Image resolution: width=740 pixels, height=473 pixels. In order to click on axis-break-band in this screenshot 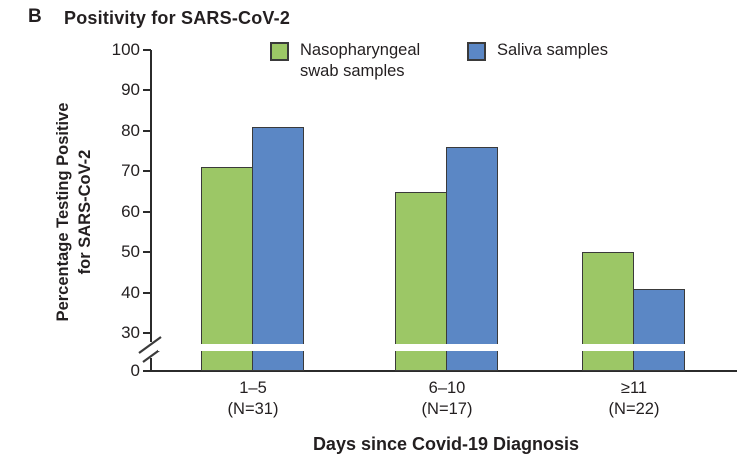, I will do `click(448, 347)`.